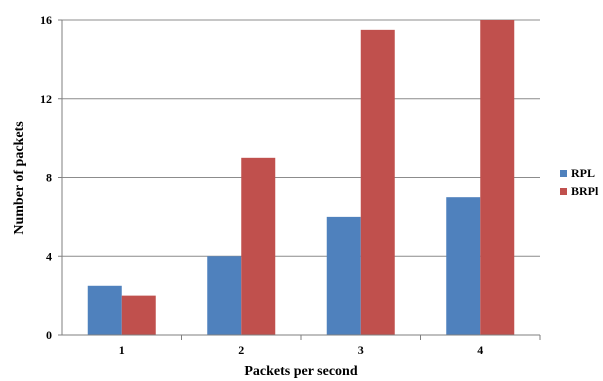 This screenshot has height=381, width=603. What do you see at coordinates (480, 350) in the screenshot?
I see `x-tick-label: 4` at bounding box center [480, 350].